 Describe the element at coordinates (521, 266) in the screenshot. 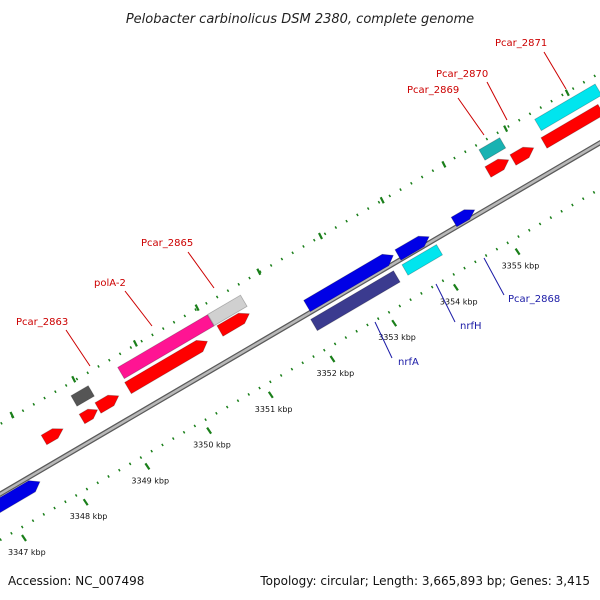

I see `tick-label: 3355 kbp` at that location.